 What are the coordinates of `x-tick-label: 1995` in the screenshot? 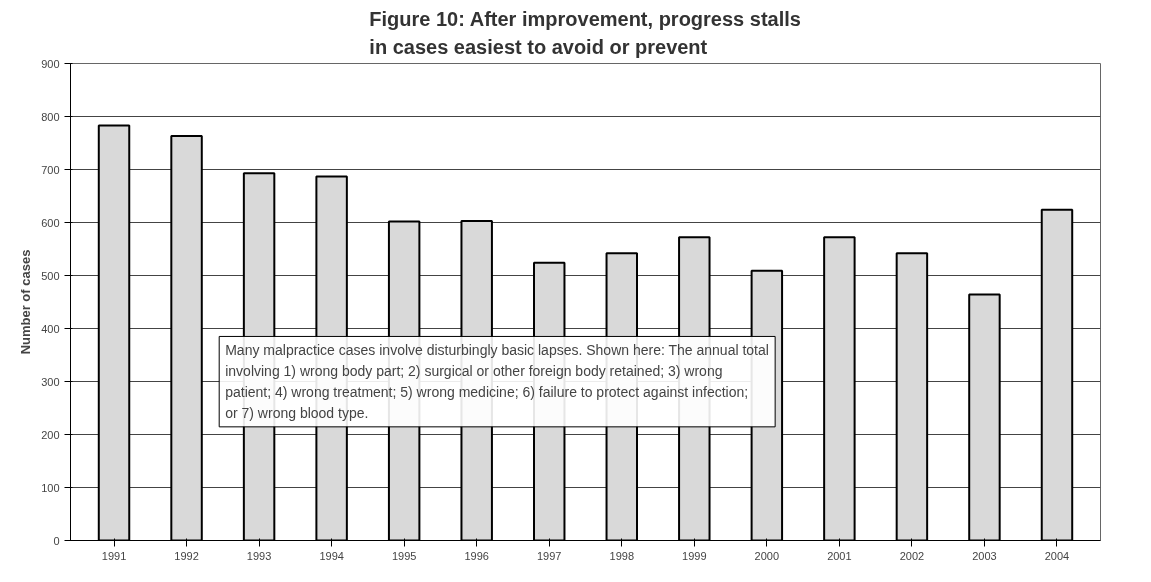 It's located at (404, 555).